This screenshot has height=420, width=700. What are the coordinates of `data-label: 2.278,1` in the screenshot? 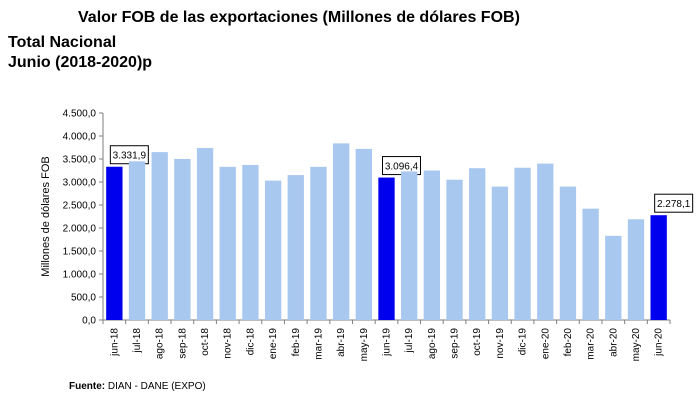 It's located at (674, 204).